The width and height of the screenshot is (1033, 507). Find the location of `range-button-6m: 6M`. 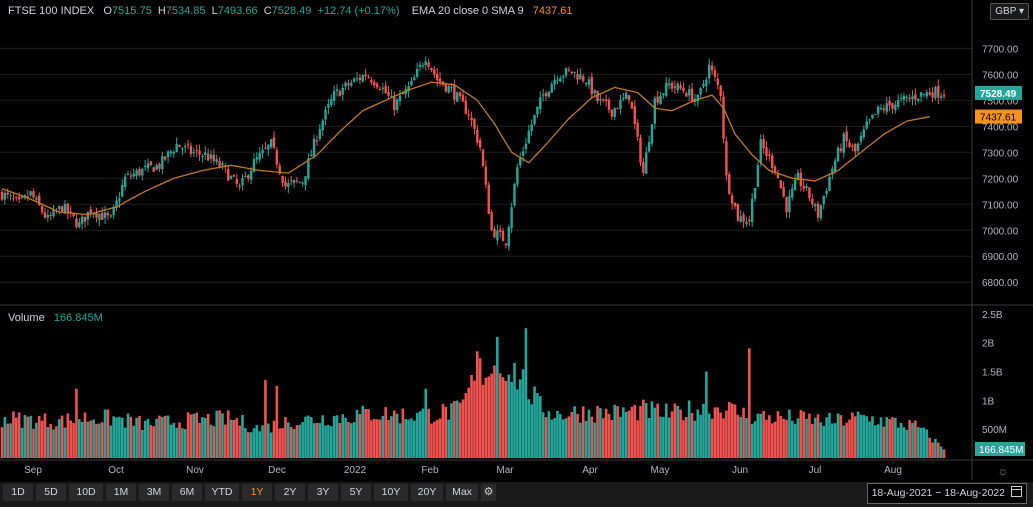

range-button-6m: 6M is located at coordinates (187, 492).